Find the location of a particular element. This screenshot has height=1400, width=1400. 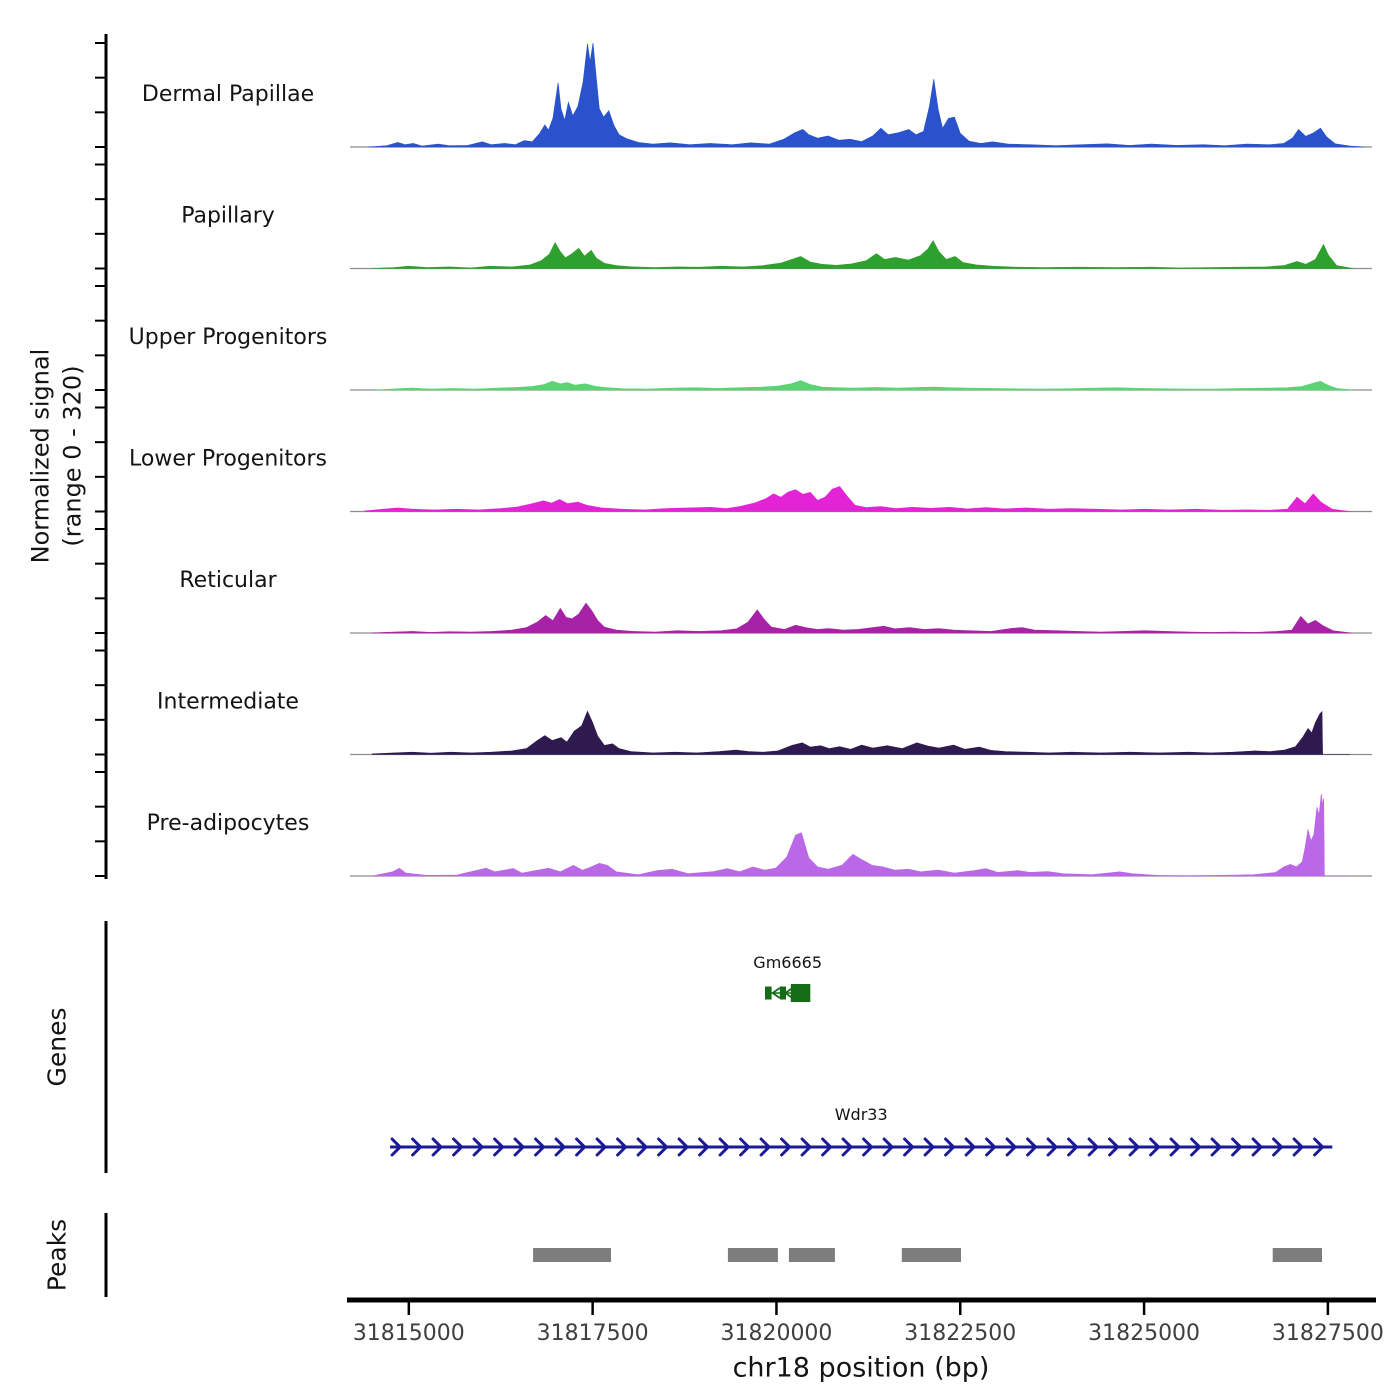

track-label-pre-adipocytes: Pre-adipocytes is located at coordinates (228, 823).